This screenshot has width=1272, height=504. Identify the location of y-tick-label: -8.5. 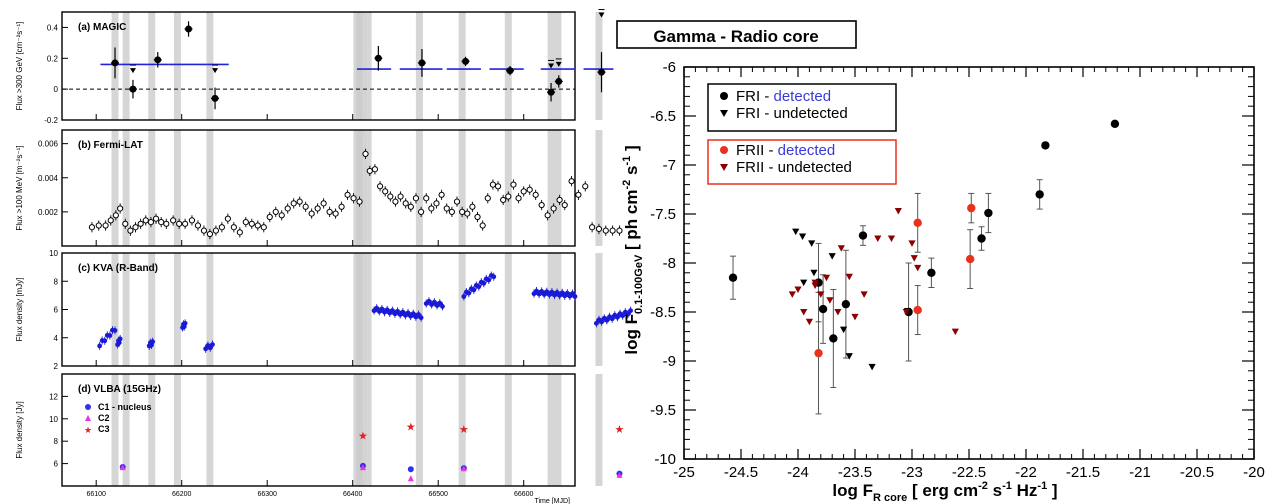
(663, 312).